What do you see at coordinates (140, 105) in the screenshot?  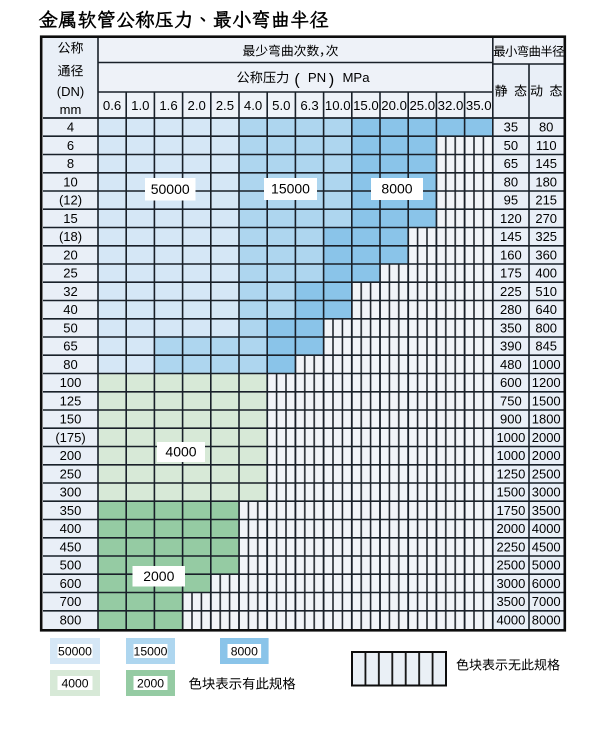 I see `svg-text: 1.0` at bounding box center [140, 105].